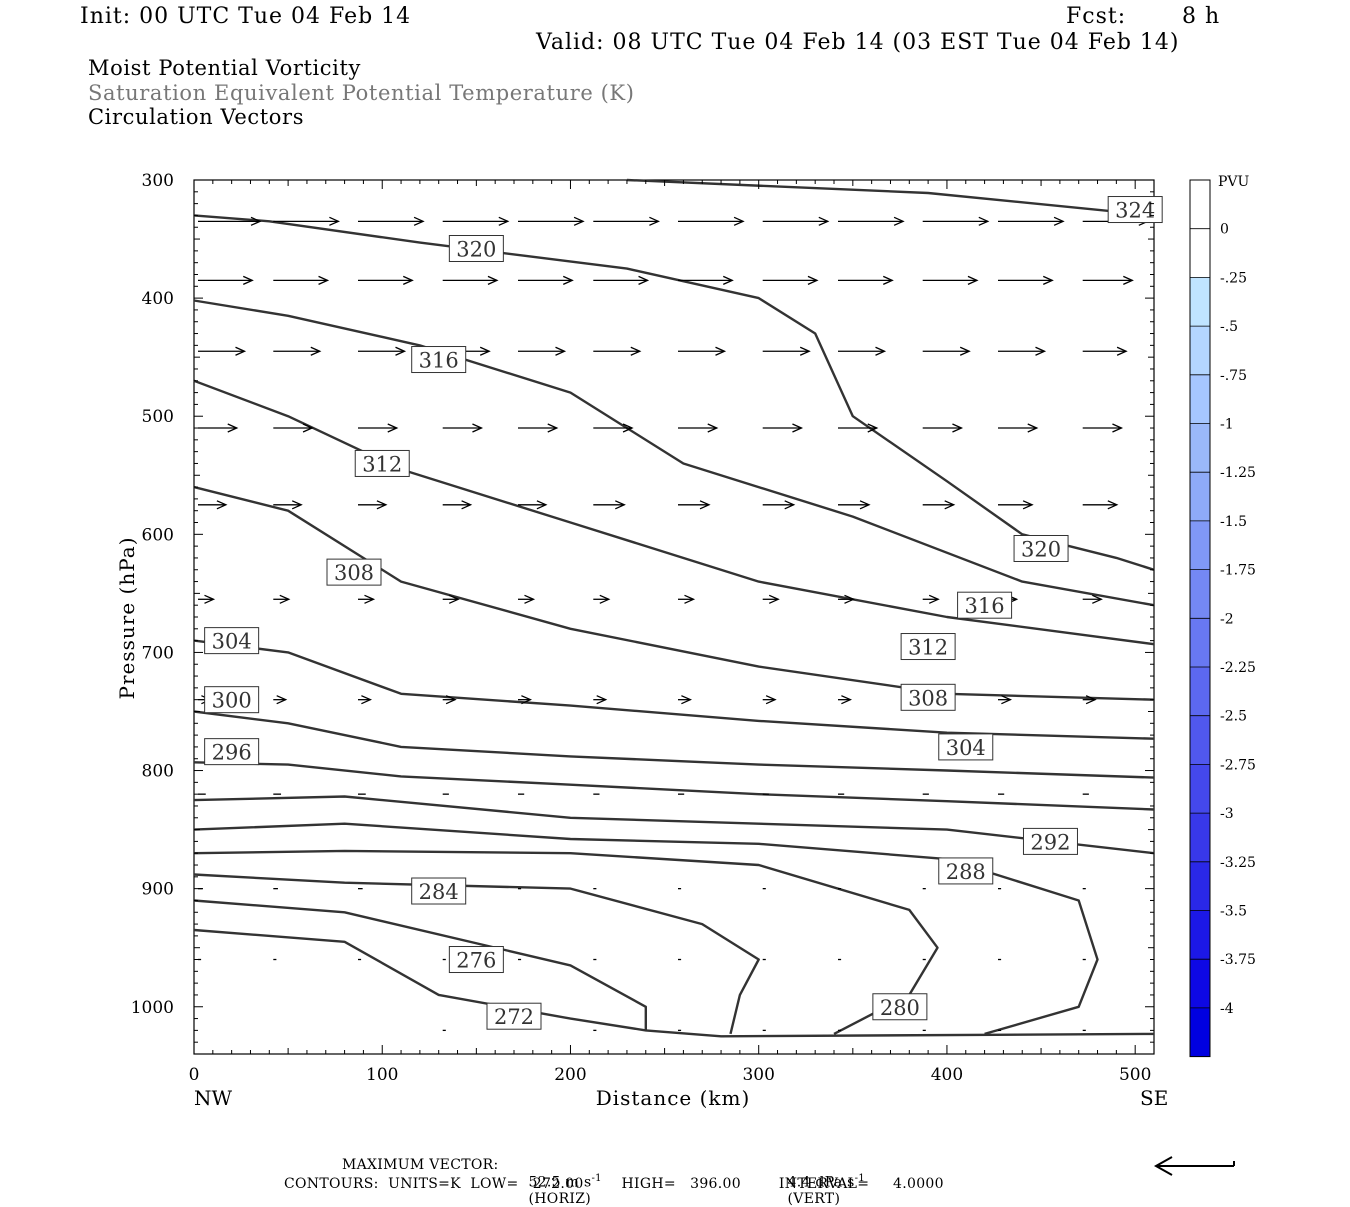 This screenshot has width=1350, height=1207. Describe the element at coordinates (1227, 814) in the screenshot. I see `colorbar-tick-label: -3` at that location.